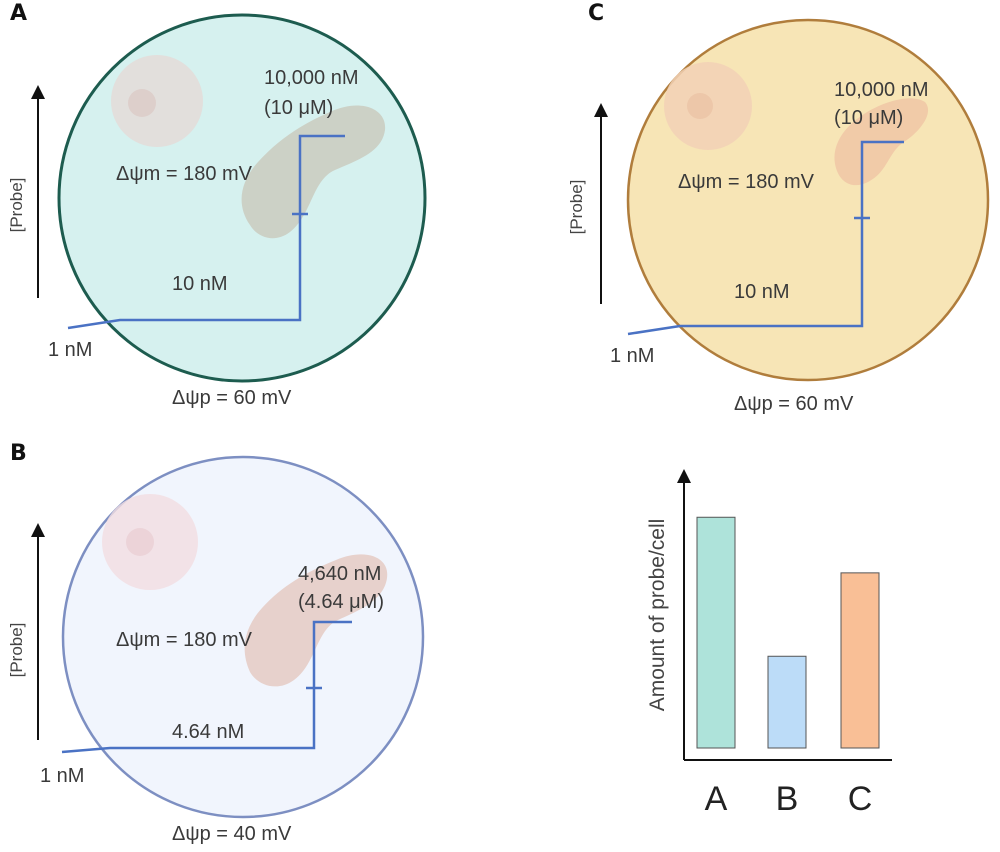 This screenshot has width=1000, height=852. Describe the element at coordinates (16, 650) in the screenshot. I see `panel-b-probe-axis-label: [Probe]` at that location.